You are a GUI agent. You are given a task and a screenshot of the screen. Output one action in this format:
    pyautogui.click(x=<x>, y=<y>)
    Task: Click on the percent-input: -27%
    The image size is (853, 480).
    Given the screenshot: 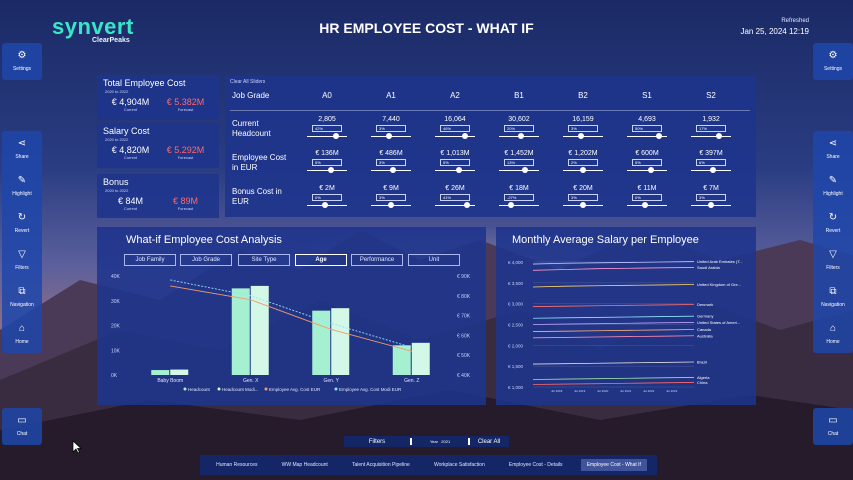 What is the action you would take?
    pyautogui.click(x=519, y=197)
    